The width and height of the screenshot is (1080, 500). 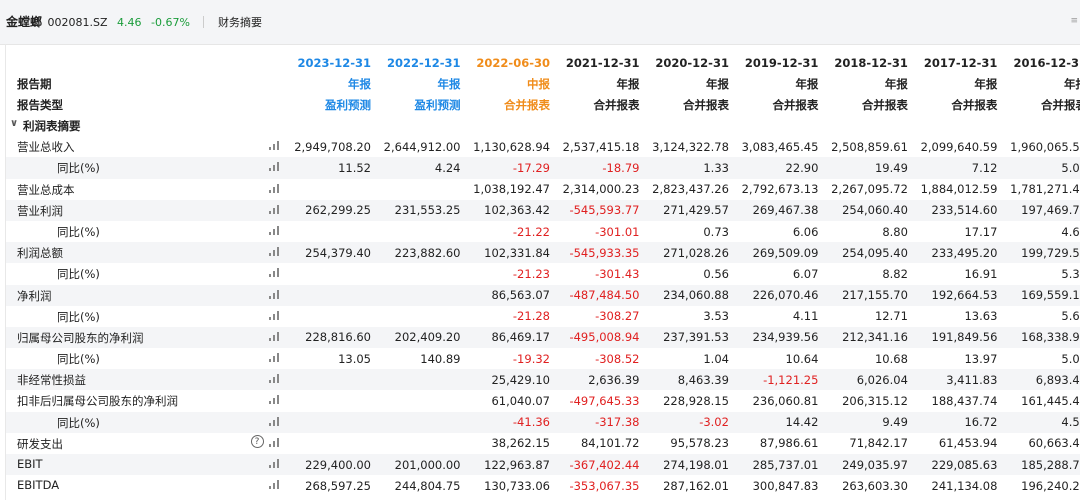 I want to click on table-cell: 22.90, so click(x=777, y=168).